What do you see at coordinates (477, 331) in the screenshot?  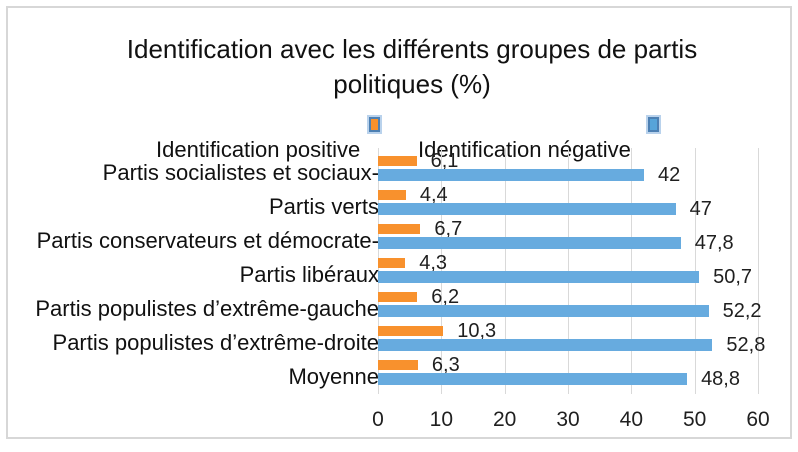 I see `bar-value-label-positive: 10,3` at bounding box center [477, 331].